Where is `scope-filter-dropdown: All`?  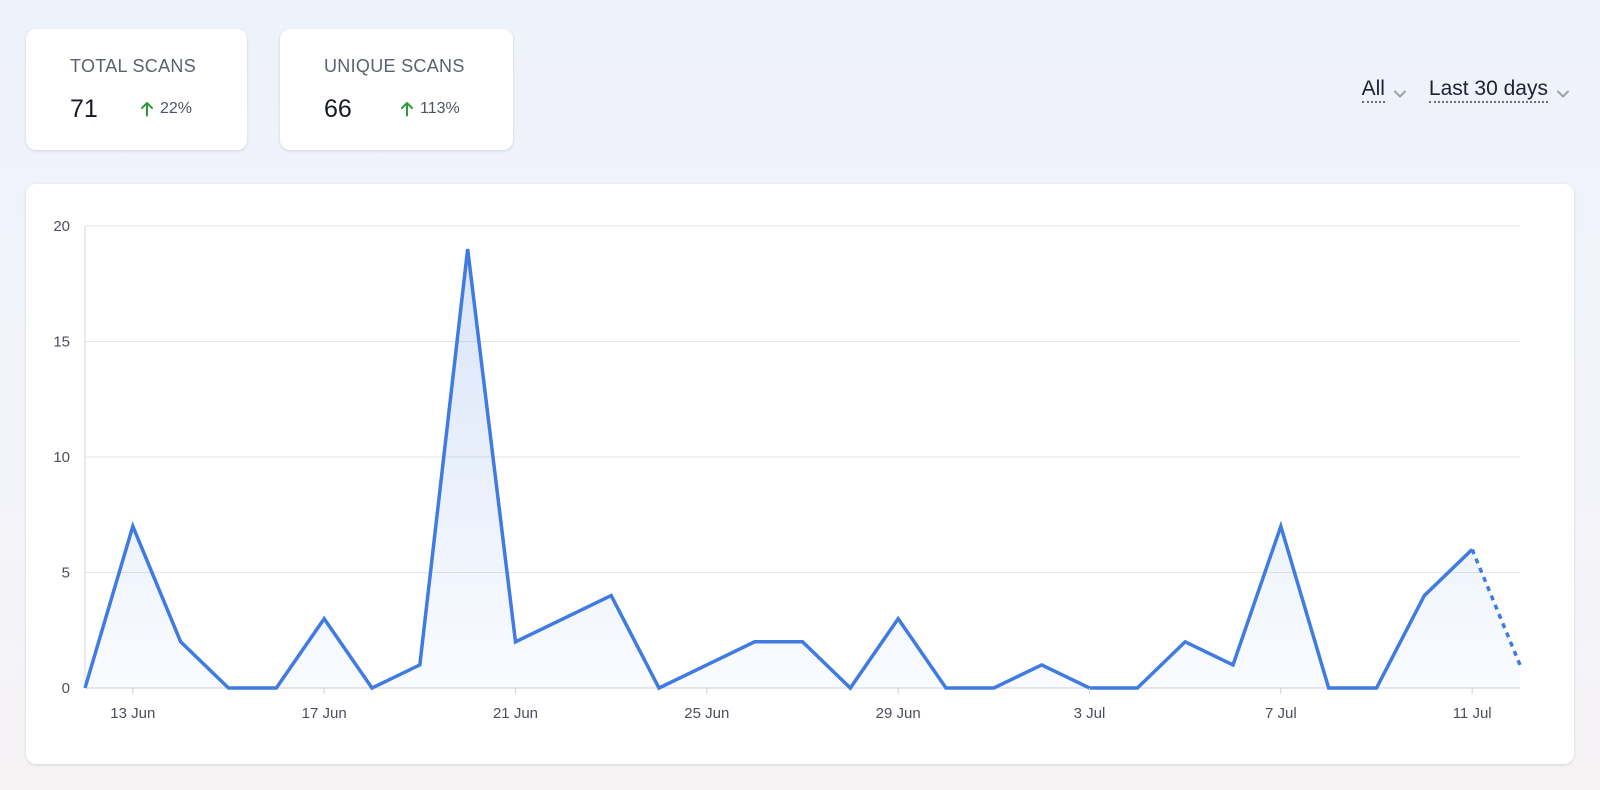 scope-filter-dropdown: All is located at coordinates (1384, 90).